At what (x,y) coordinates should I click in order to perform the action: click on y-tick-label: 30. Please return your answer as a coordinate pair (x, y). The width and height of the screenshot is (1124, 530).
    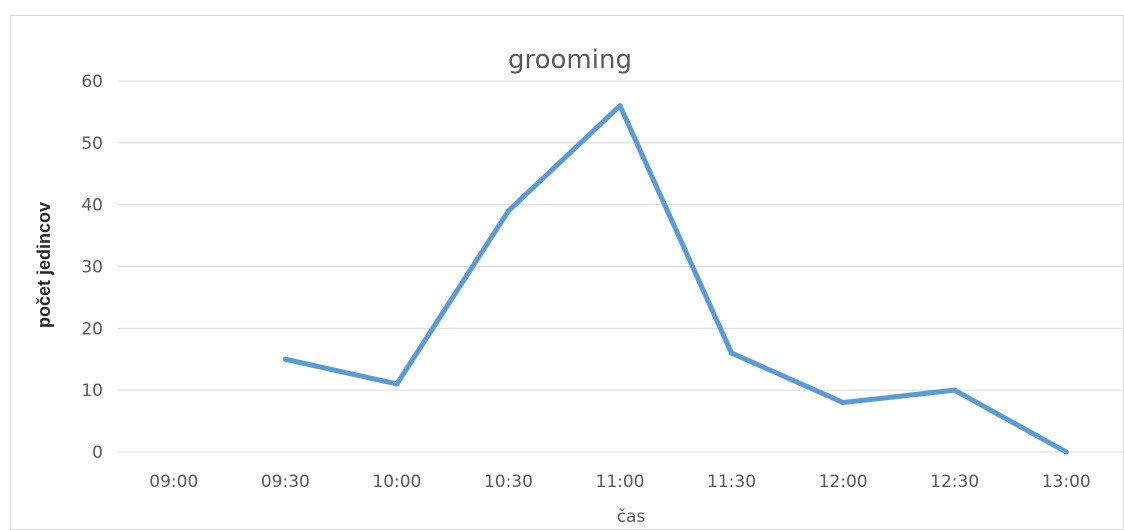
    Looking at the image, I should click on (92, 268).